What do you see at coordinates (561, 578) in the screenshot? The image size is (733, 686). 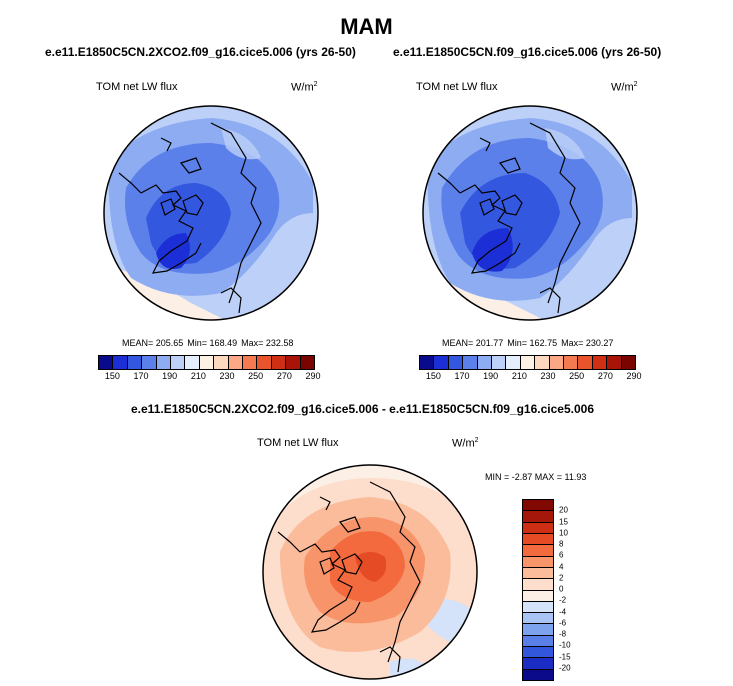 I see `diff-colorbar-tick-label: 2` at bounding box center [561, 578].